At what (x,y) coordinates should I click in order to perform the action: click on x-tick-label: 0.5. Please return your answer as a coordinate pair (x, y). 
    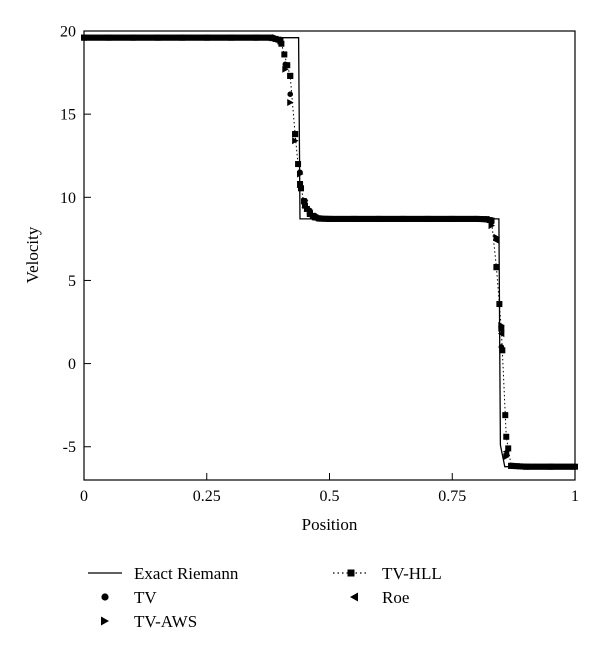
    Looking at the image, I should click on (330, 496).